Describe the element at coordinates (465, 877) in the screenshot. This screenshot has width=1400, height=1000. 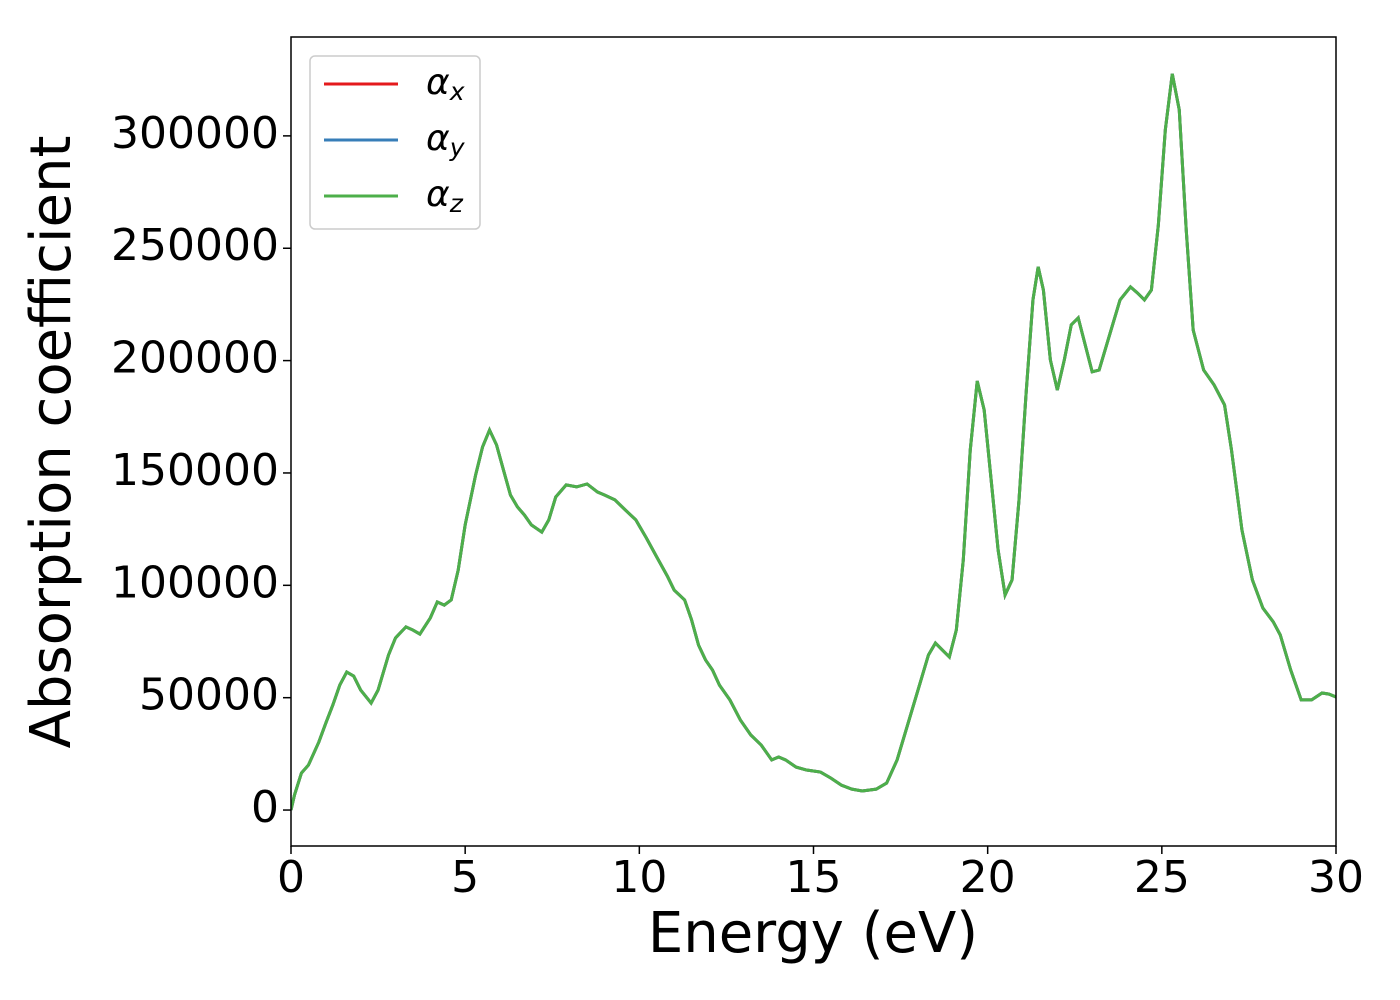
I see `x-tick-label: 5` at that location.